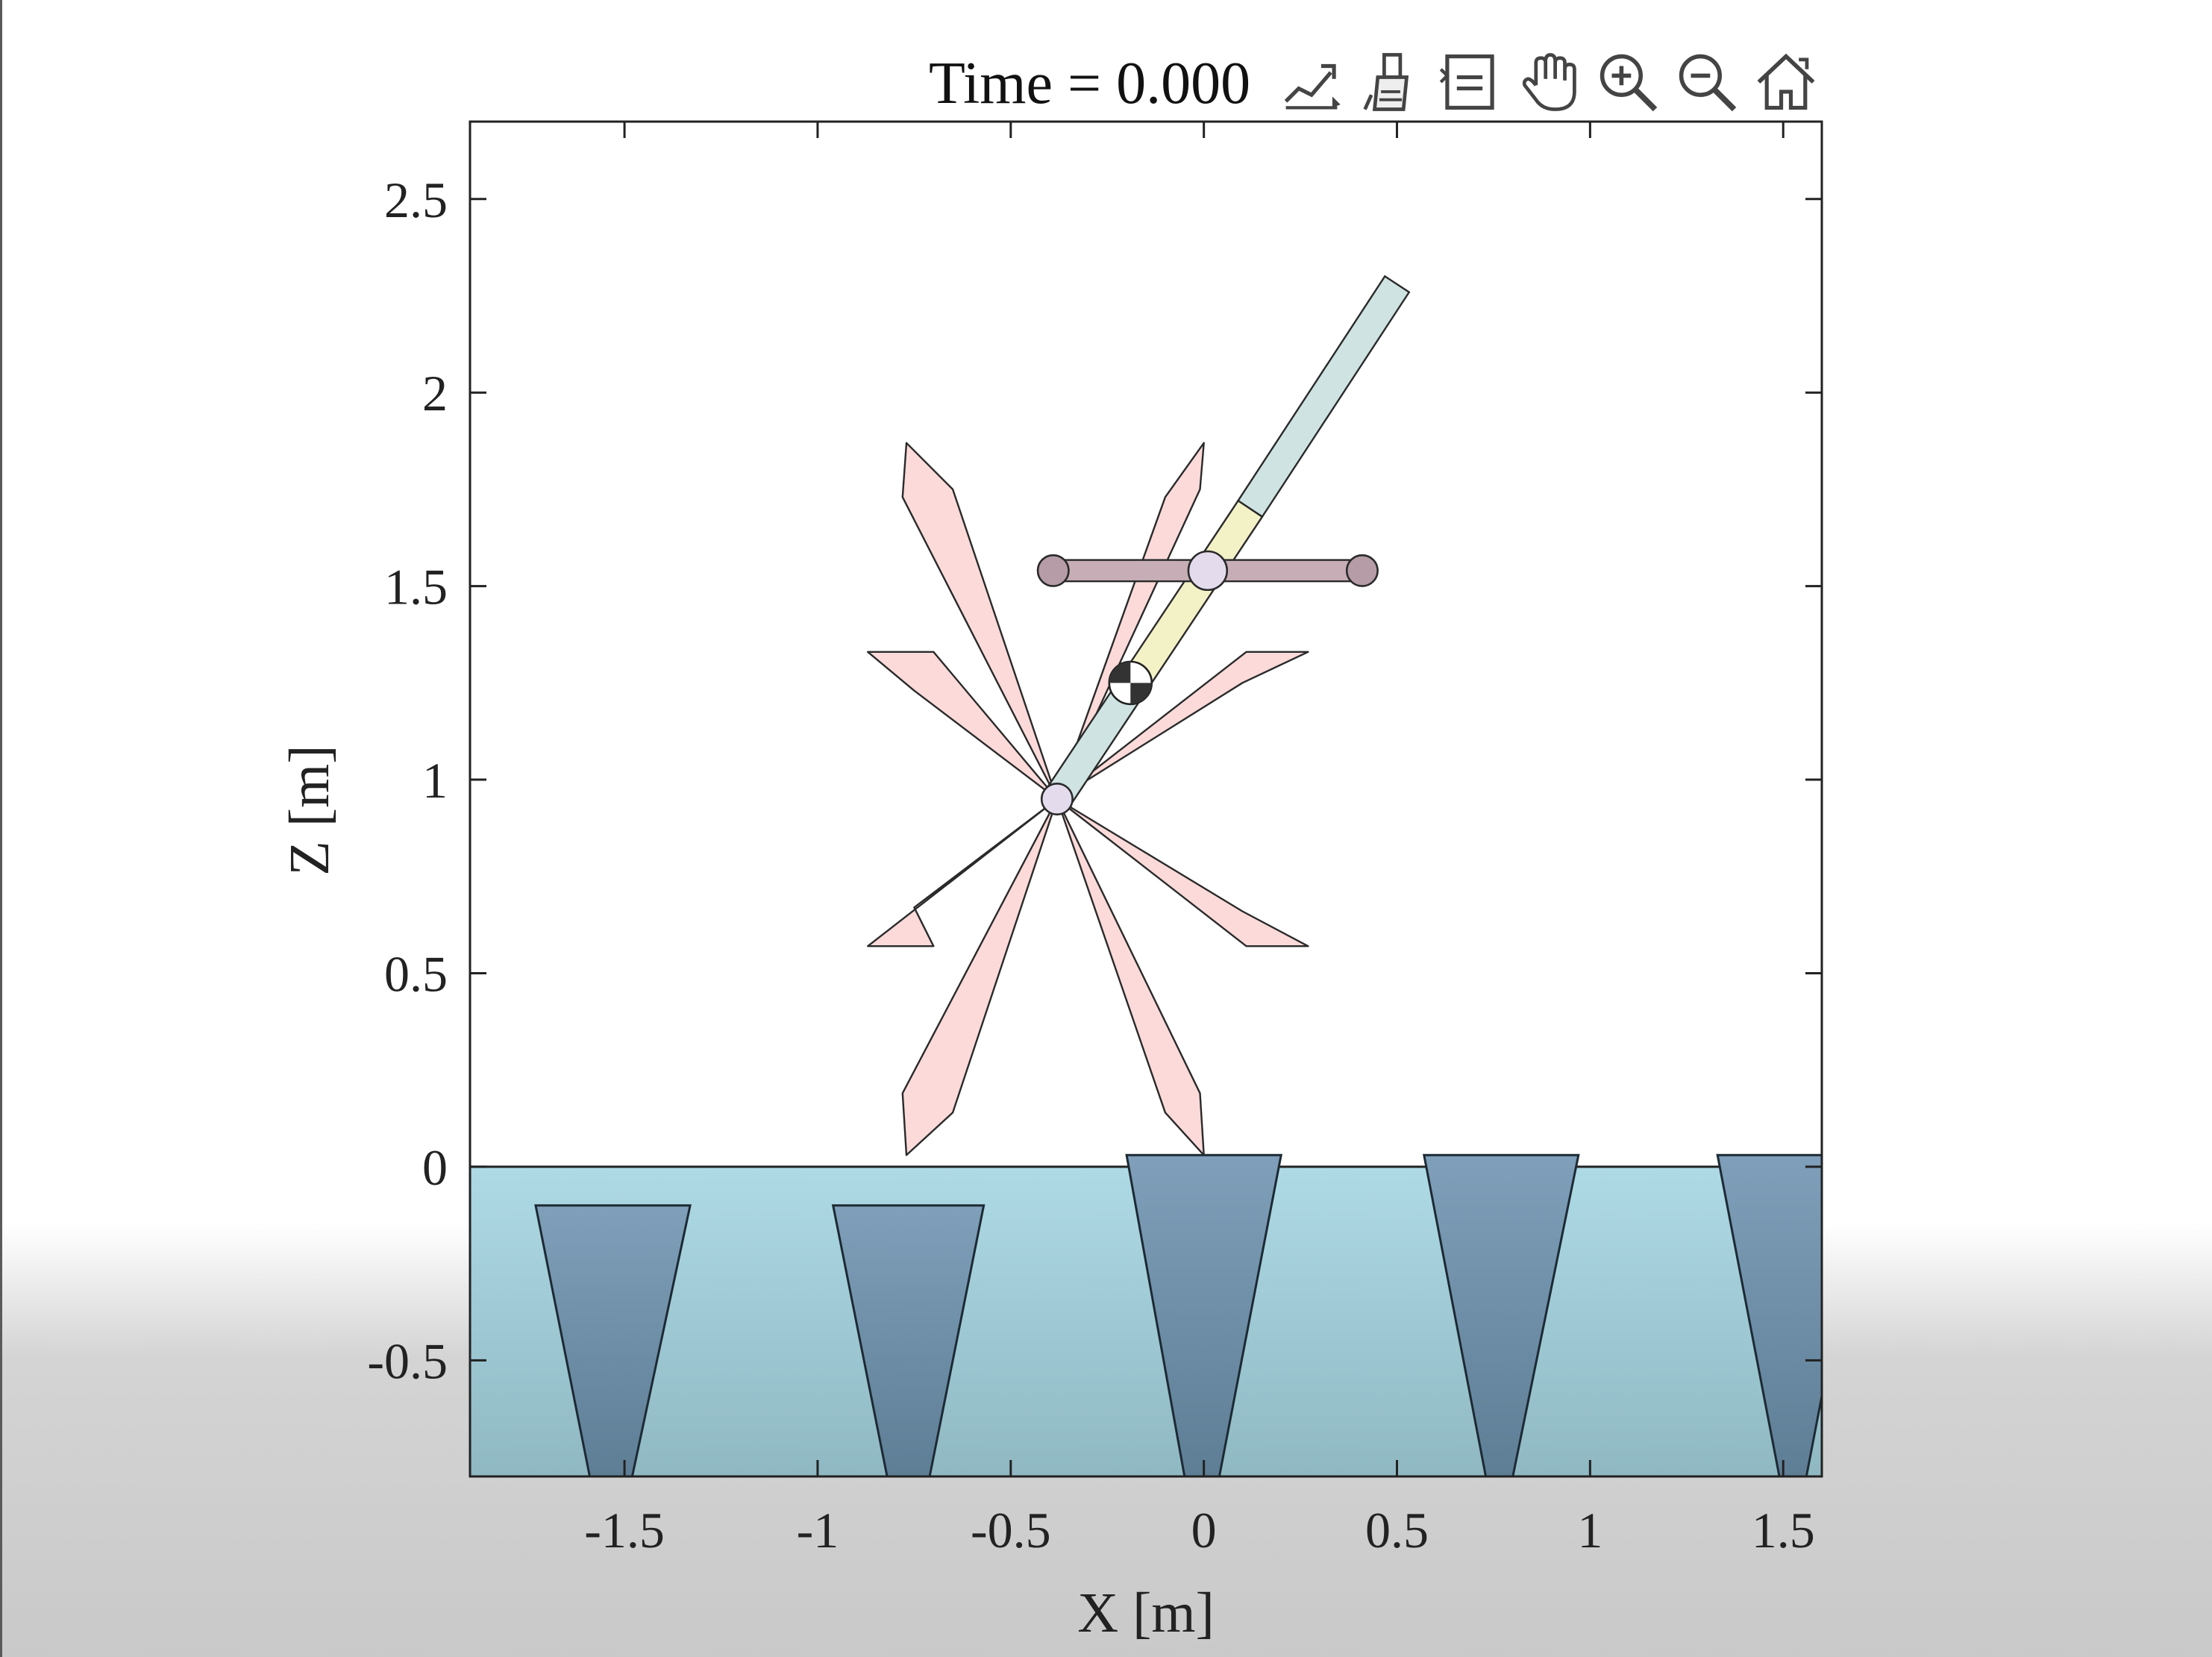 The image size is (2212, 1657). What do you see at coordinates (624, 1530) in the screenshot?
I see `x-tick-label: -1.5` at bounding box center [624, 1530].